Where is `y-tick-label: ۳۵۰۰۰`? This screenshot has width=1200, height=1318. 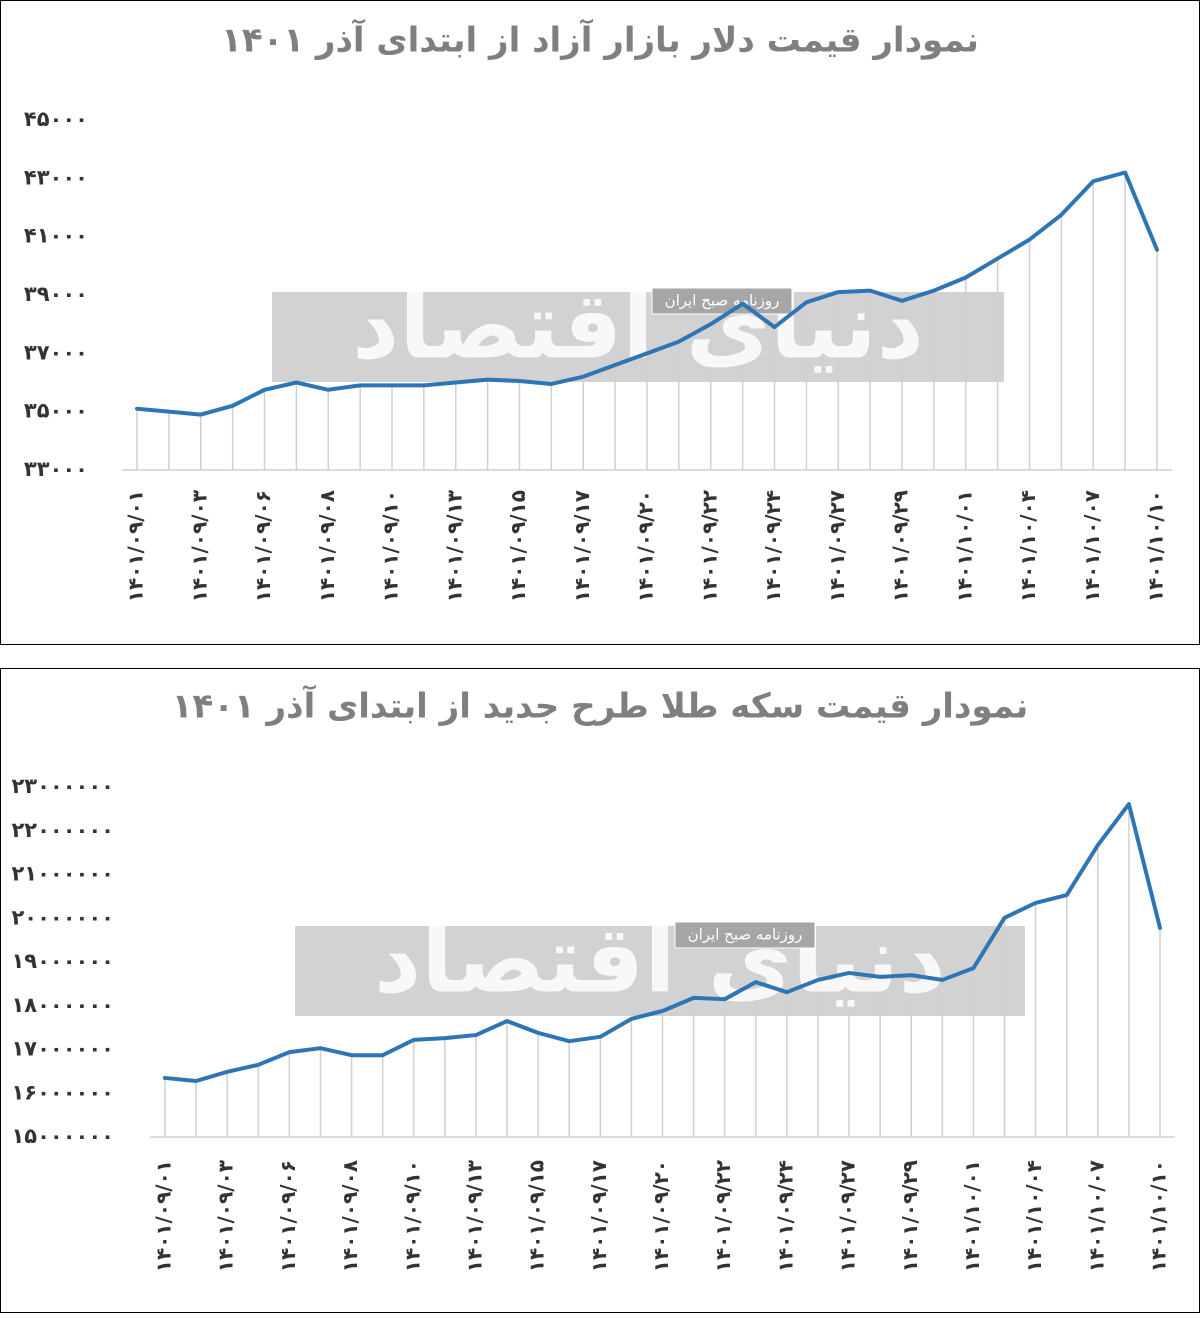
y-tick-label: ۳۵۰۰۰ is located at coordinates (56, 411).